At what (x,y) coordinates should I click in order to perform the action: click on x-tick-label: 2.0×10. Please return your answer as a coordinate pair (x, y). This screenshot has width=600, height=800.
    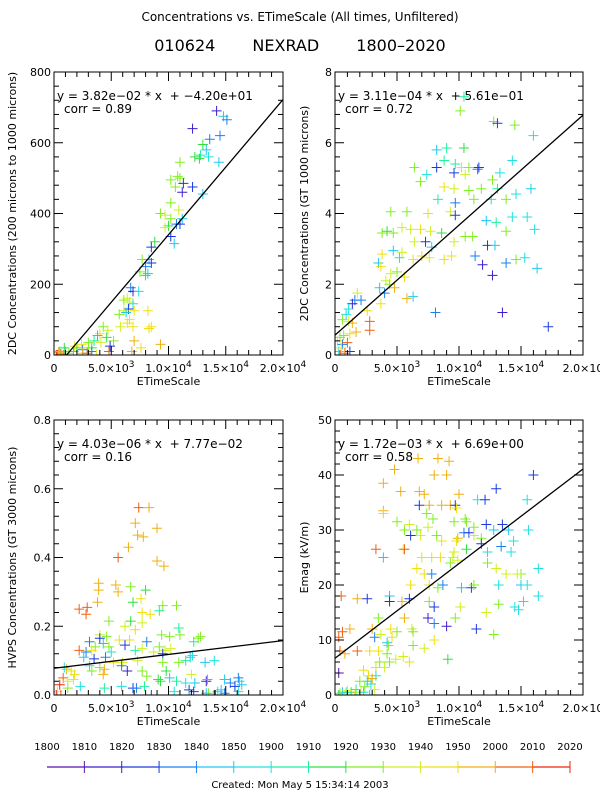
    Looking at the image, I should click on (581, 368).